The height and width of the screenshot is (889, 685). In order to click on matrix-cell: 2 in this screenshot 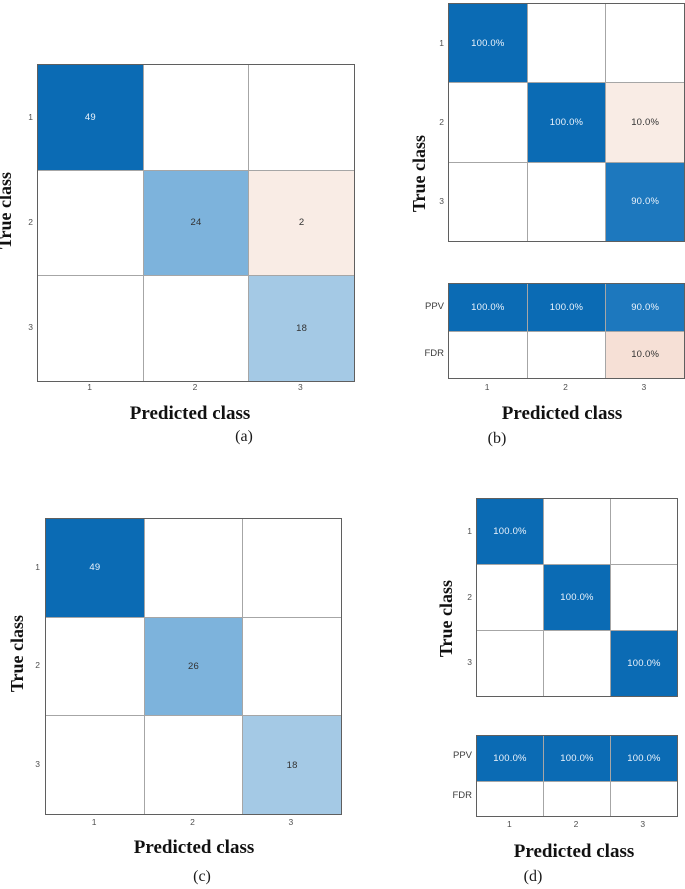, I will do `click(301, 223)`.